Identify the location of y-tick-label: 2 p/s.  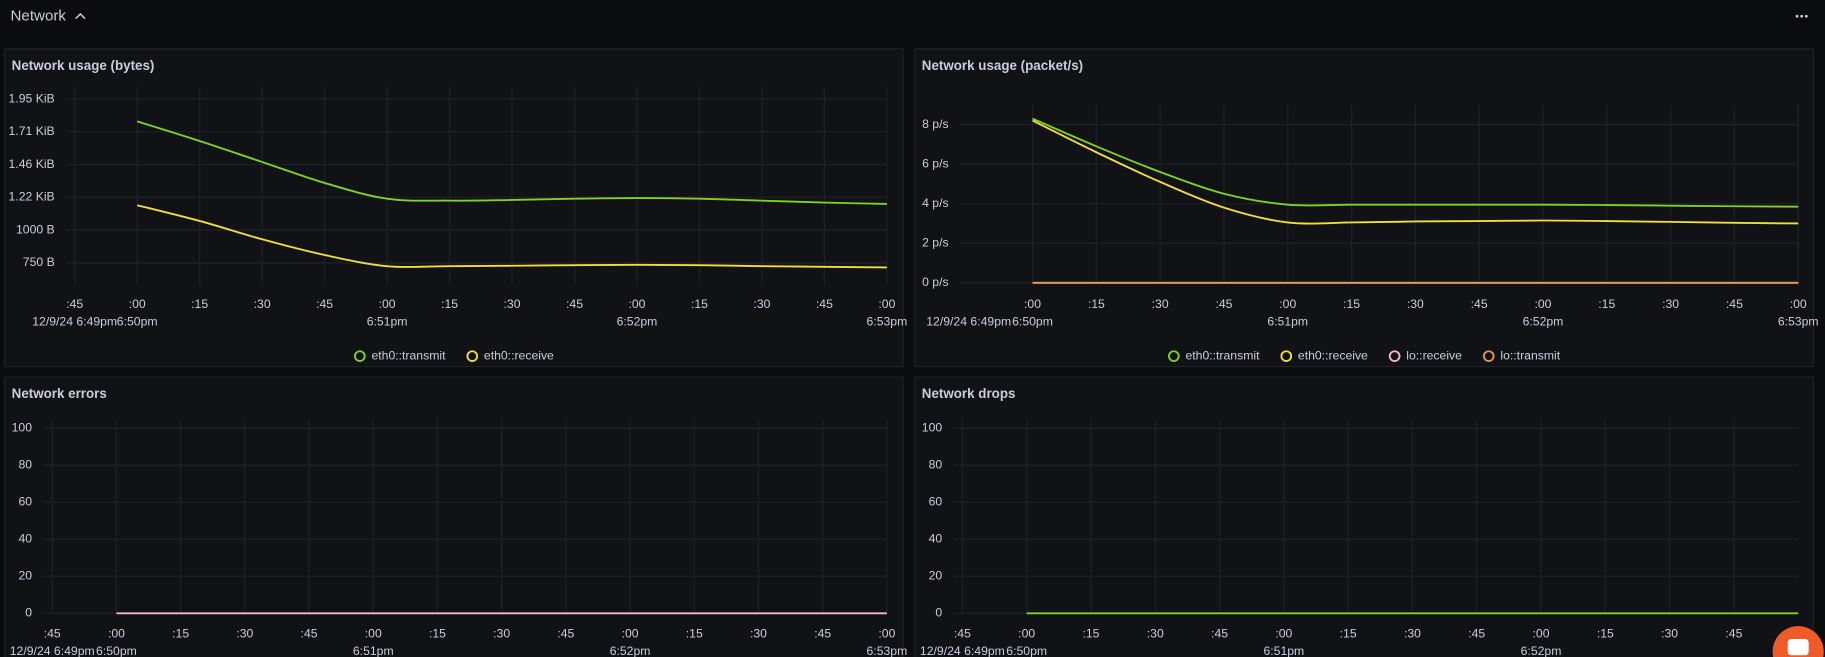
(935, 242).